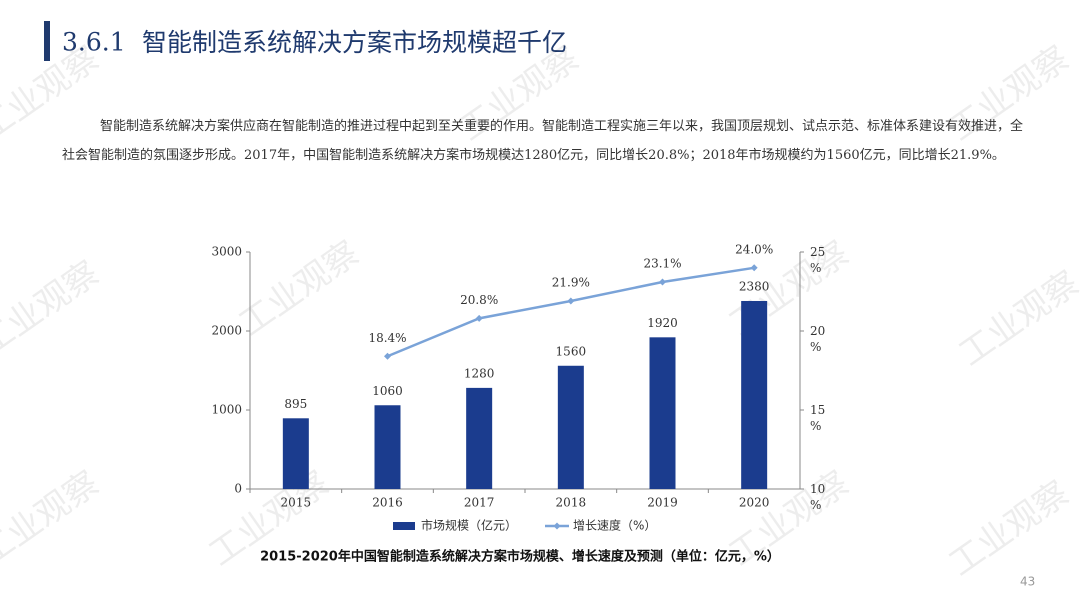 This screenshot has width=1080, height=608. What do you see at coordinates (662, 264) in the screenshot?
I see `line-value-label: 23.1%` at bounding box center [662, 264].